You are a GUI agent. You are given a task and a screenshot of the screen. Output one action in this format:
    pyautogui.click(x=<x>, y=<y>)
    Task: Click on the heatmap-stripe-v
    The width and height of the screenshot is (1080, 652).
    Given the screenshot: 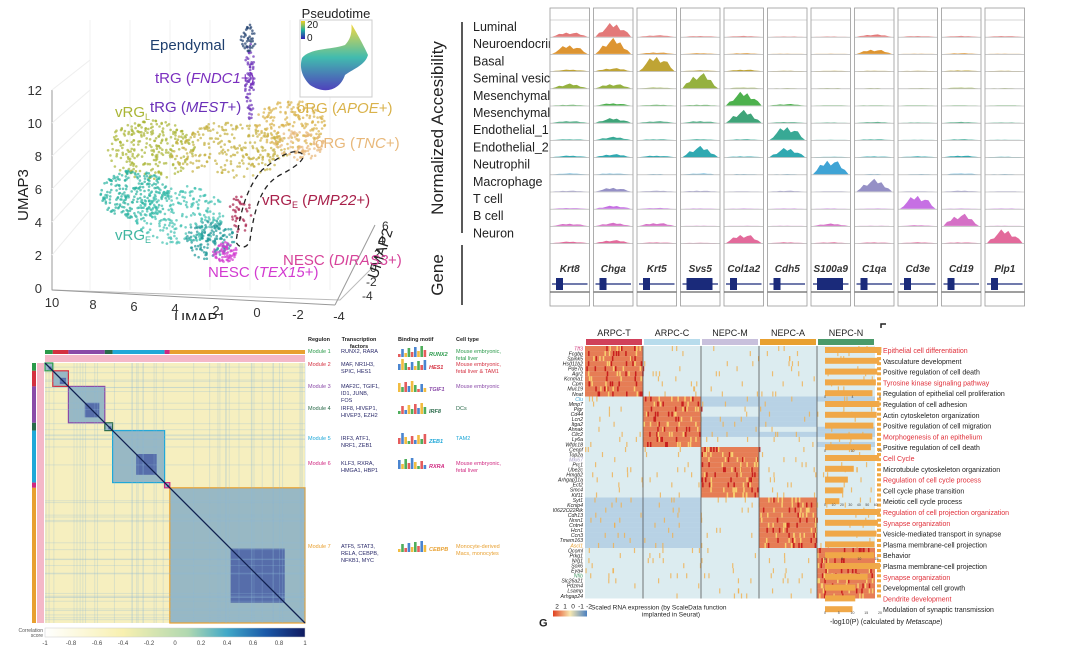 What is the action you would take?
    pyautogui.click(x=156, y=493)
    